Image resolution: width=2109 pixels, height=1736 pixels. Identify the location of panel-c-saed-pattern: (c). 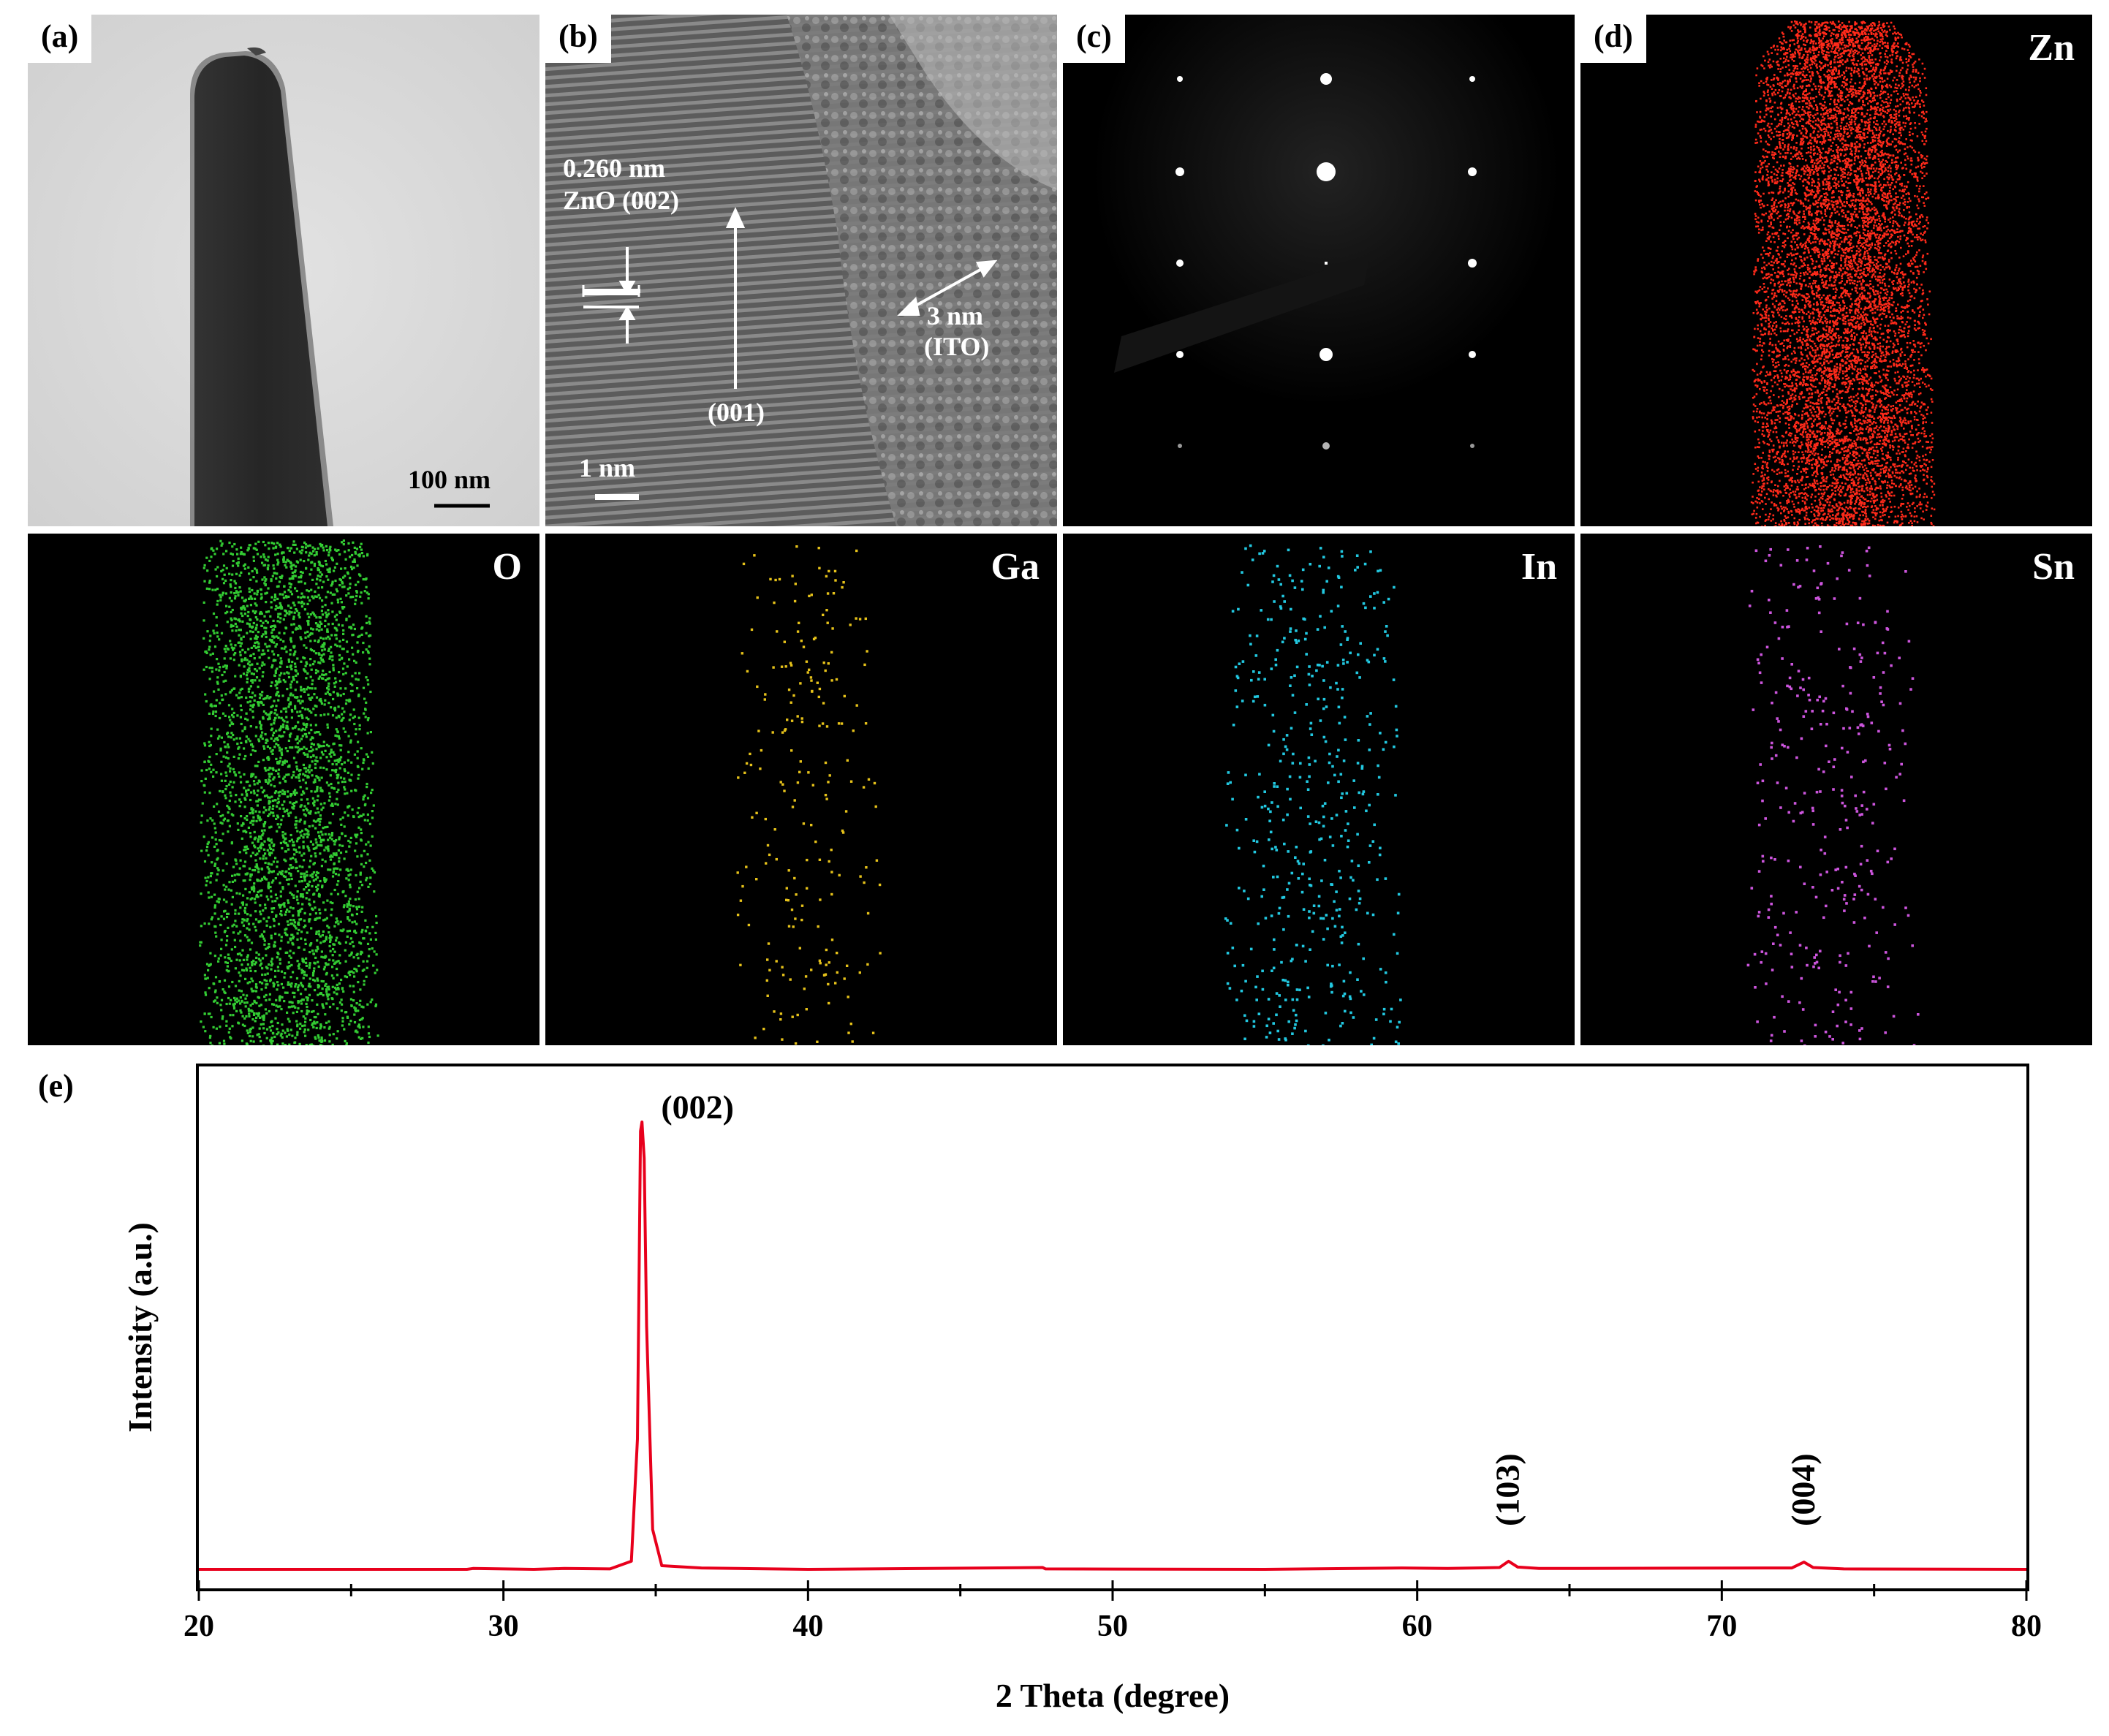
(1319, 270).